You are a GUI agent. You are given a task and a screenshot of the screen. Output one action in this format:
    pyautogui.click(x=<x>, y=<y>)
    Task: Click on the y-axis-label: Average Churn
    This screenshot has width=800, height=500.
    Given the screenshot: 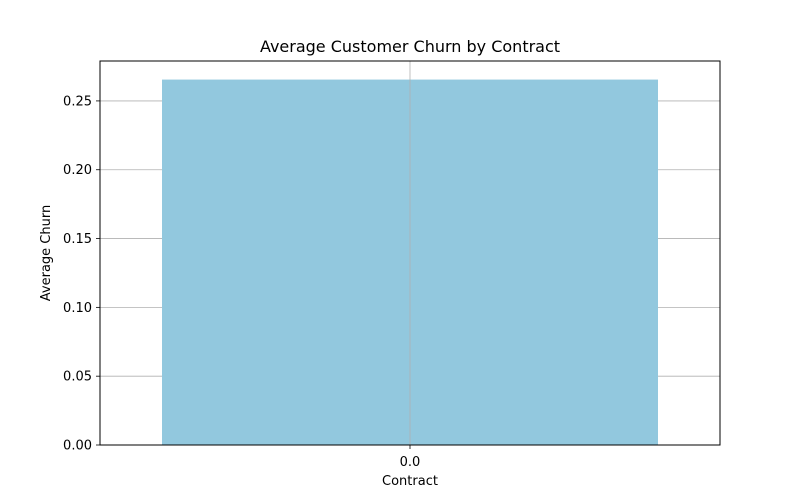 What is the action you would take?
    pyautogui.click(x=46, y=253)
    